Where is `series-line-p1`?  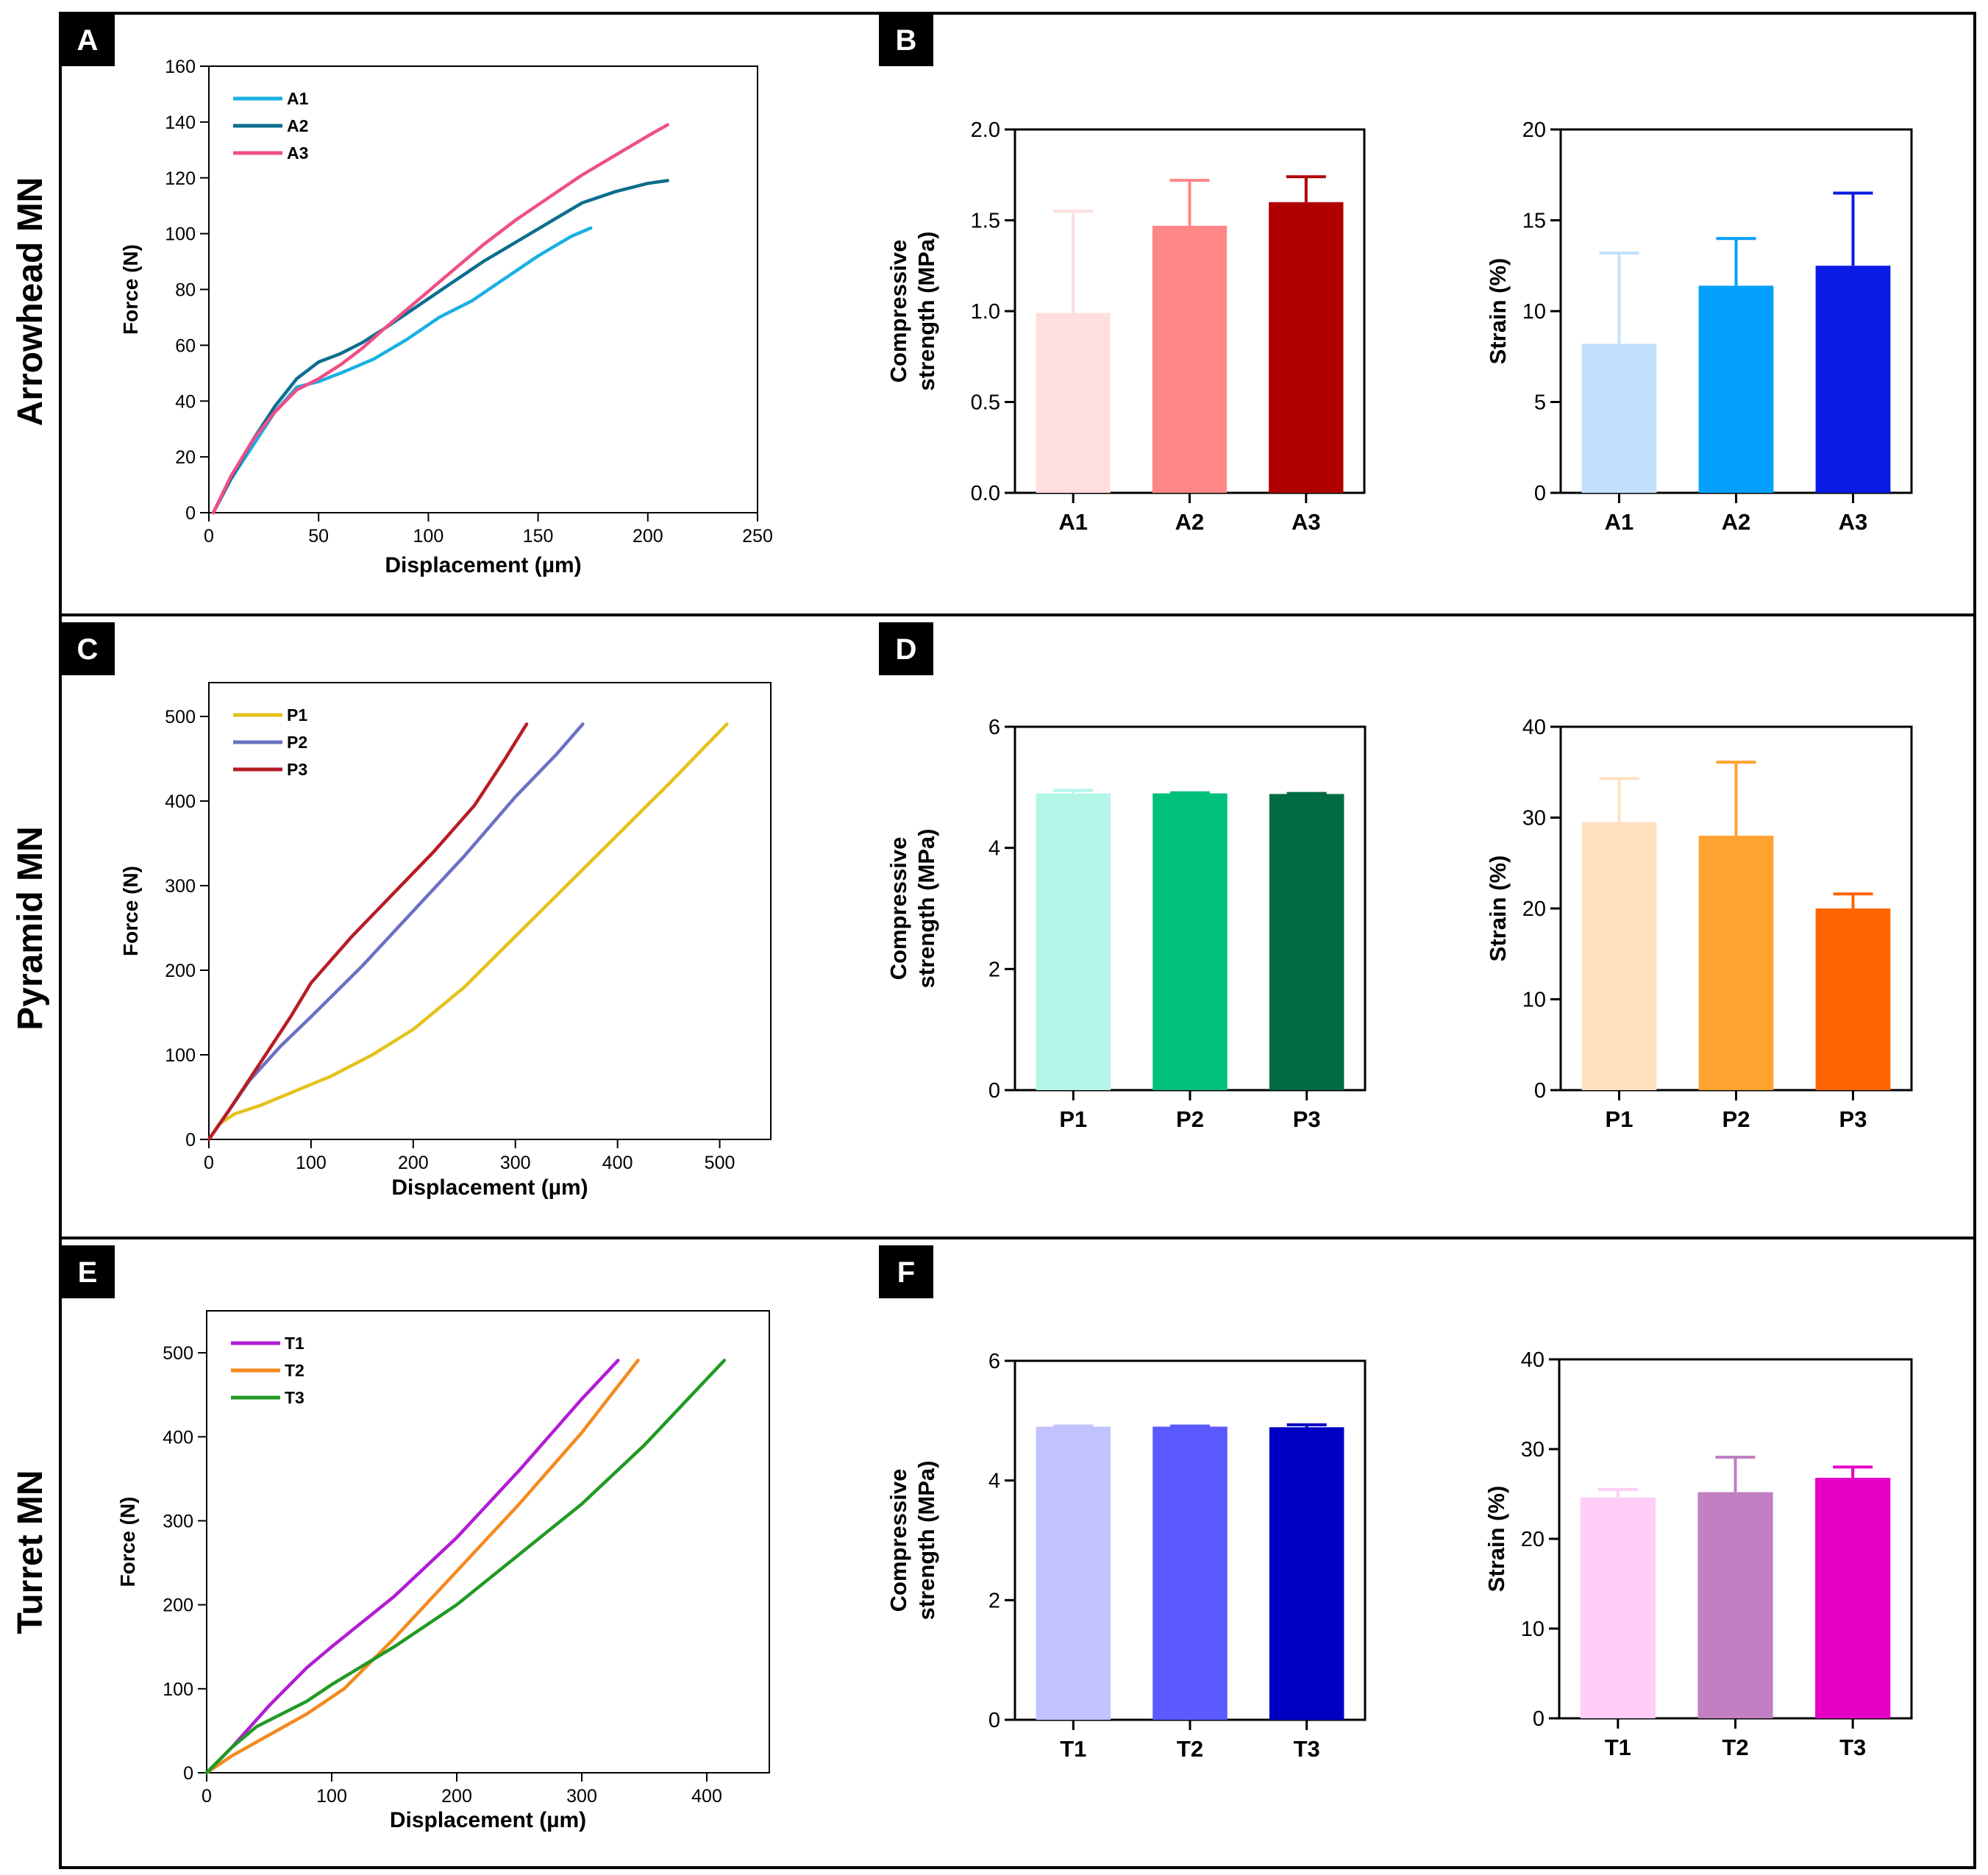
series-line-p1 is located at coordinates (468, 932).